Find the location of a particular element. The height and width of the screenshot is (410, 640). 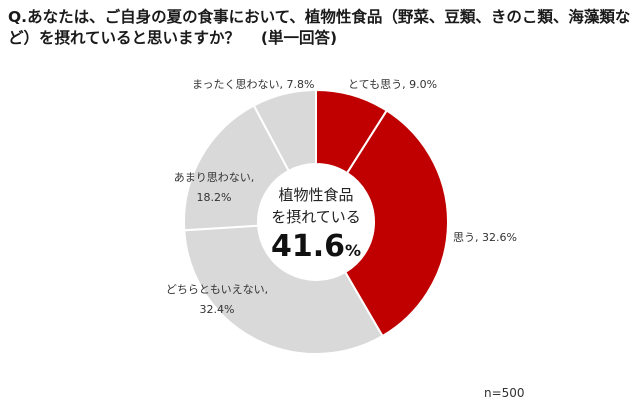

slice-omou is located at coordinates (396, 223).